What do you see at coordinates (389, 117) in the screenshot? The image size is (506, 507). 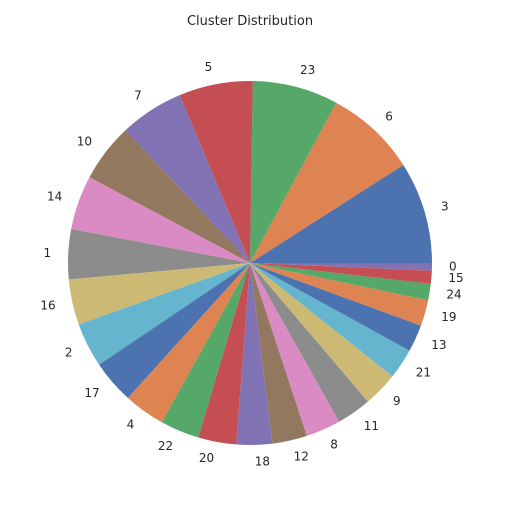 I see `pie-label-6: 6` at bounding box center [389, 117].